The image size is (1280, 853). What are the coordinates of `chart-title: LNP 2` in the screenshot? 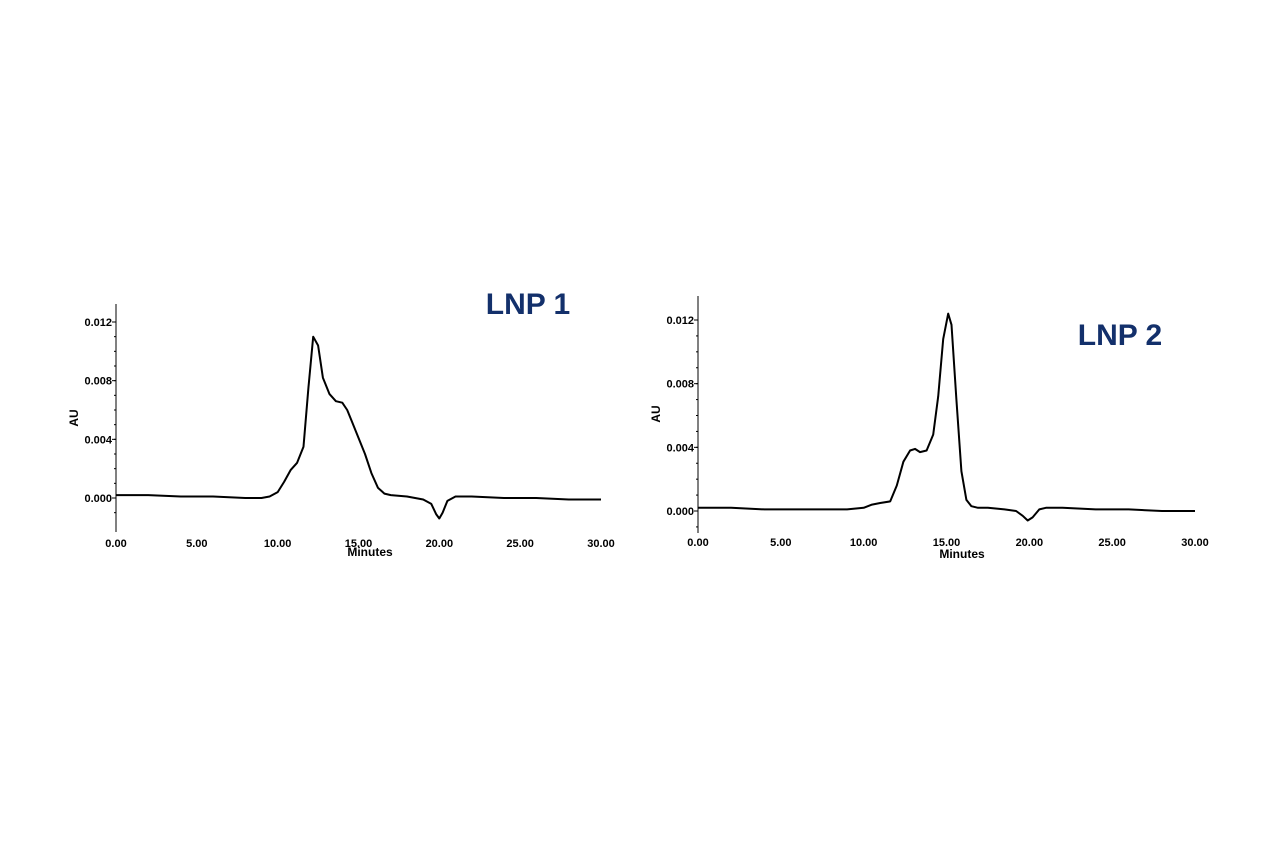 It's located at (1120, 335).